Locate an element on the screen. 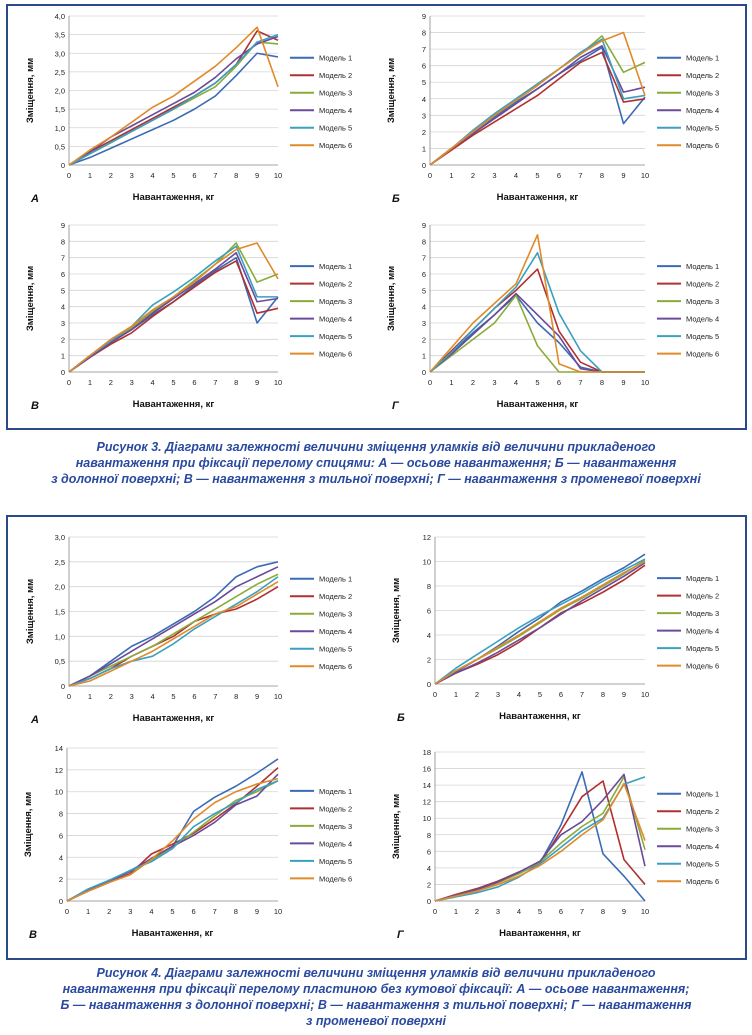 Image resolution: width=752 pixels, height=1035 pixels. y-tick-label: 1 is located at coordinates (424, 356).